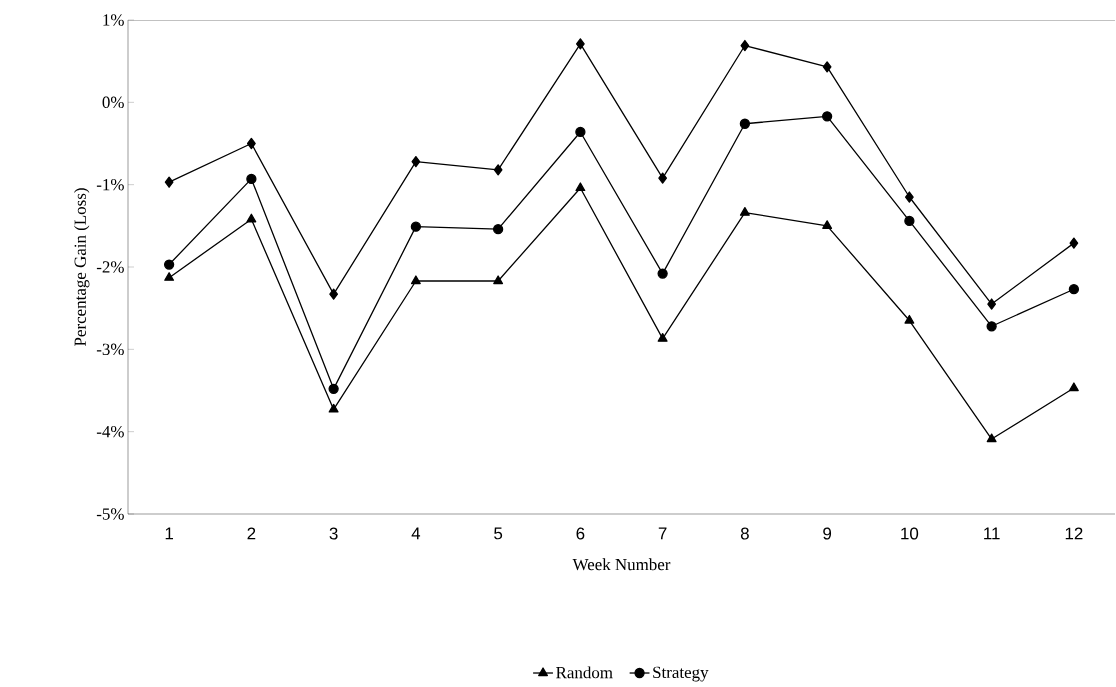 The height and width of the screenshot is (687, 1116). What do you see at coordinates (498, 533) in the screenshot?
I see `x-tick-label: 5` at bounding box center [498, 533].